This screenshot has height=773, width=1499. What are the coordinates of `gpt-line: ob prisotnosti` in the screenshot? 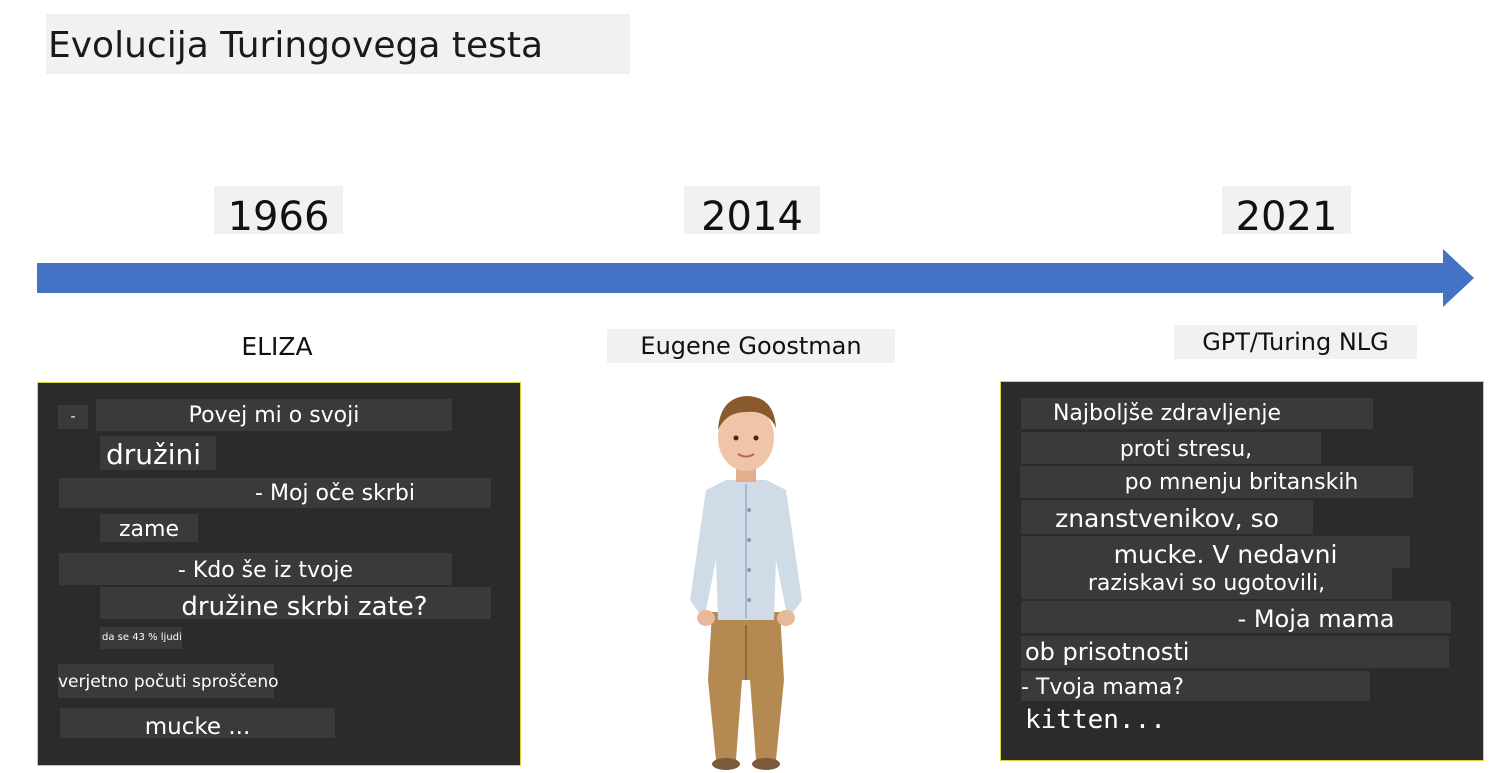 It's located at (1235, 652).